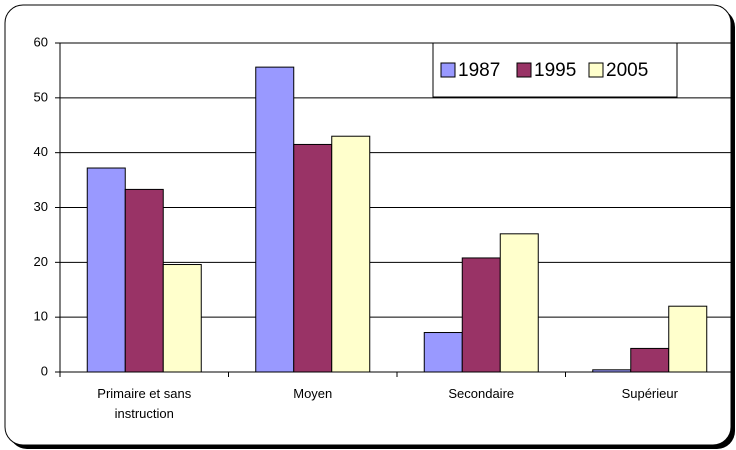 The height and width of the screenshot is (450, 736). Describe the element at coordinates (44, 370) in the screenshot. I see `y-tick-label: 0` at that location.